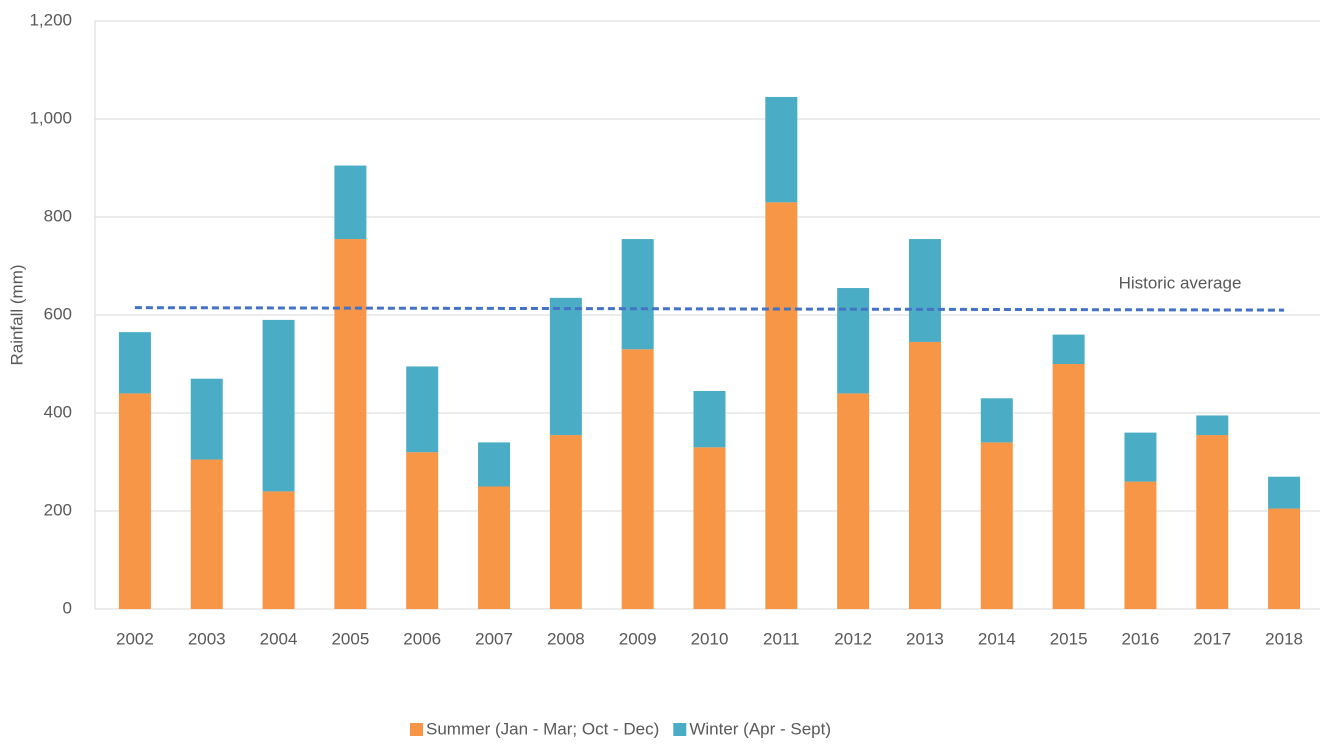  I want to click on average-label: Historic average, so click(1180, 282).